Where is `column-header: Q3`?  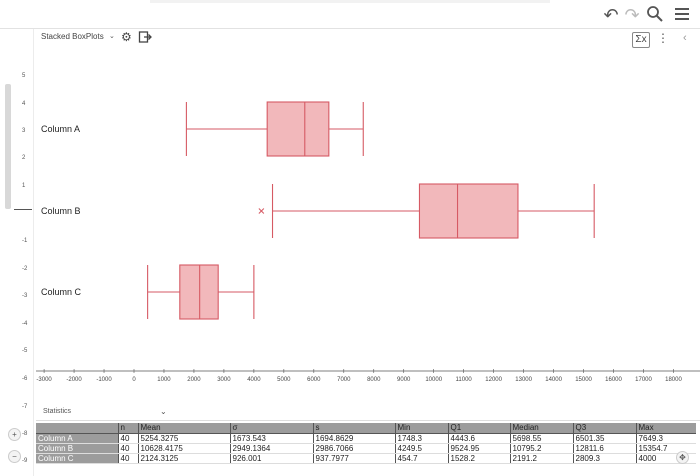
column-header: Q3 is located at coordinates (604, 428).